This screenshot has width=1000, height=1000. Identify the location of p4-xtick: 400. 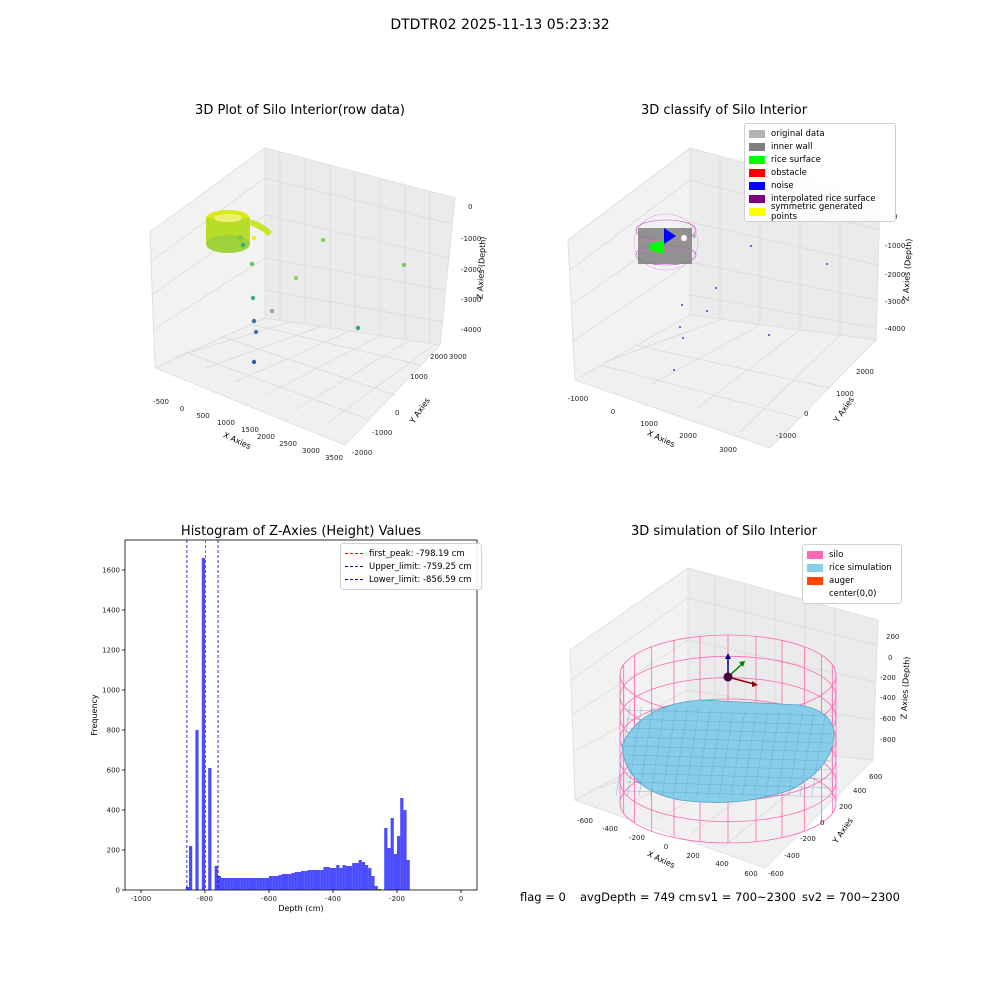
(721, 864).